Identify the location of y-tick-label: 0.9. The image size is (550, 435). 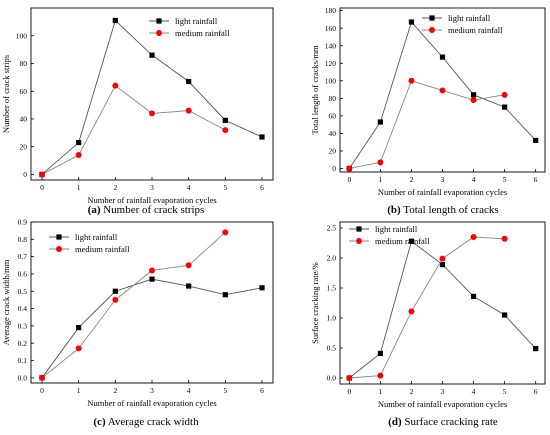
(23, 222).